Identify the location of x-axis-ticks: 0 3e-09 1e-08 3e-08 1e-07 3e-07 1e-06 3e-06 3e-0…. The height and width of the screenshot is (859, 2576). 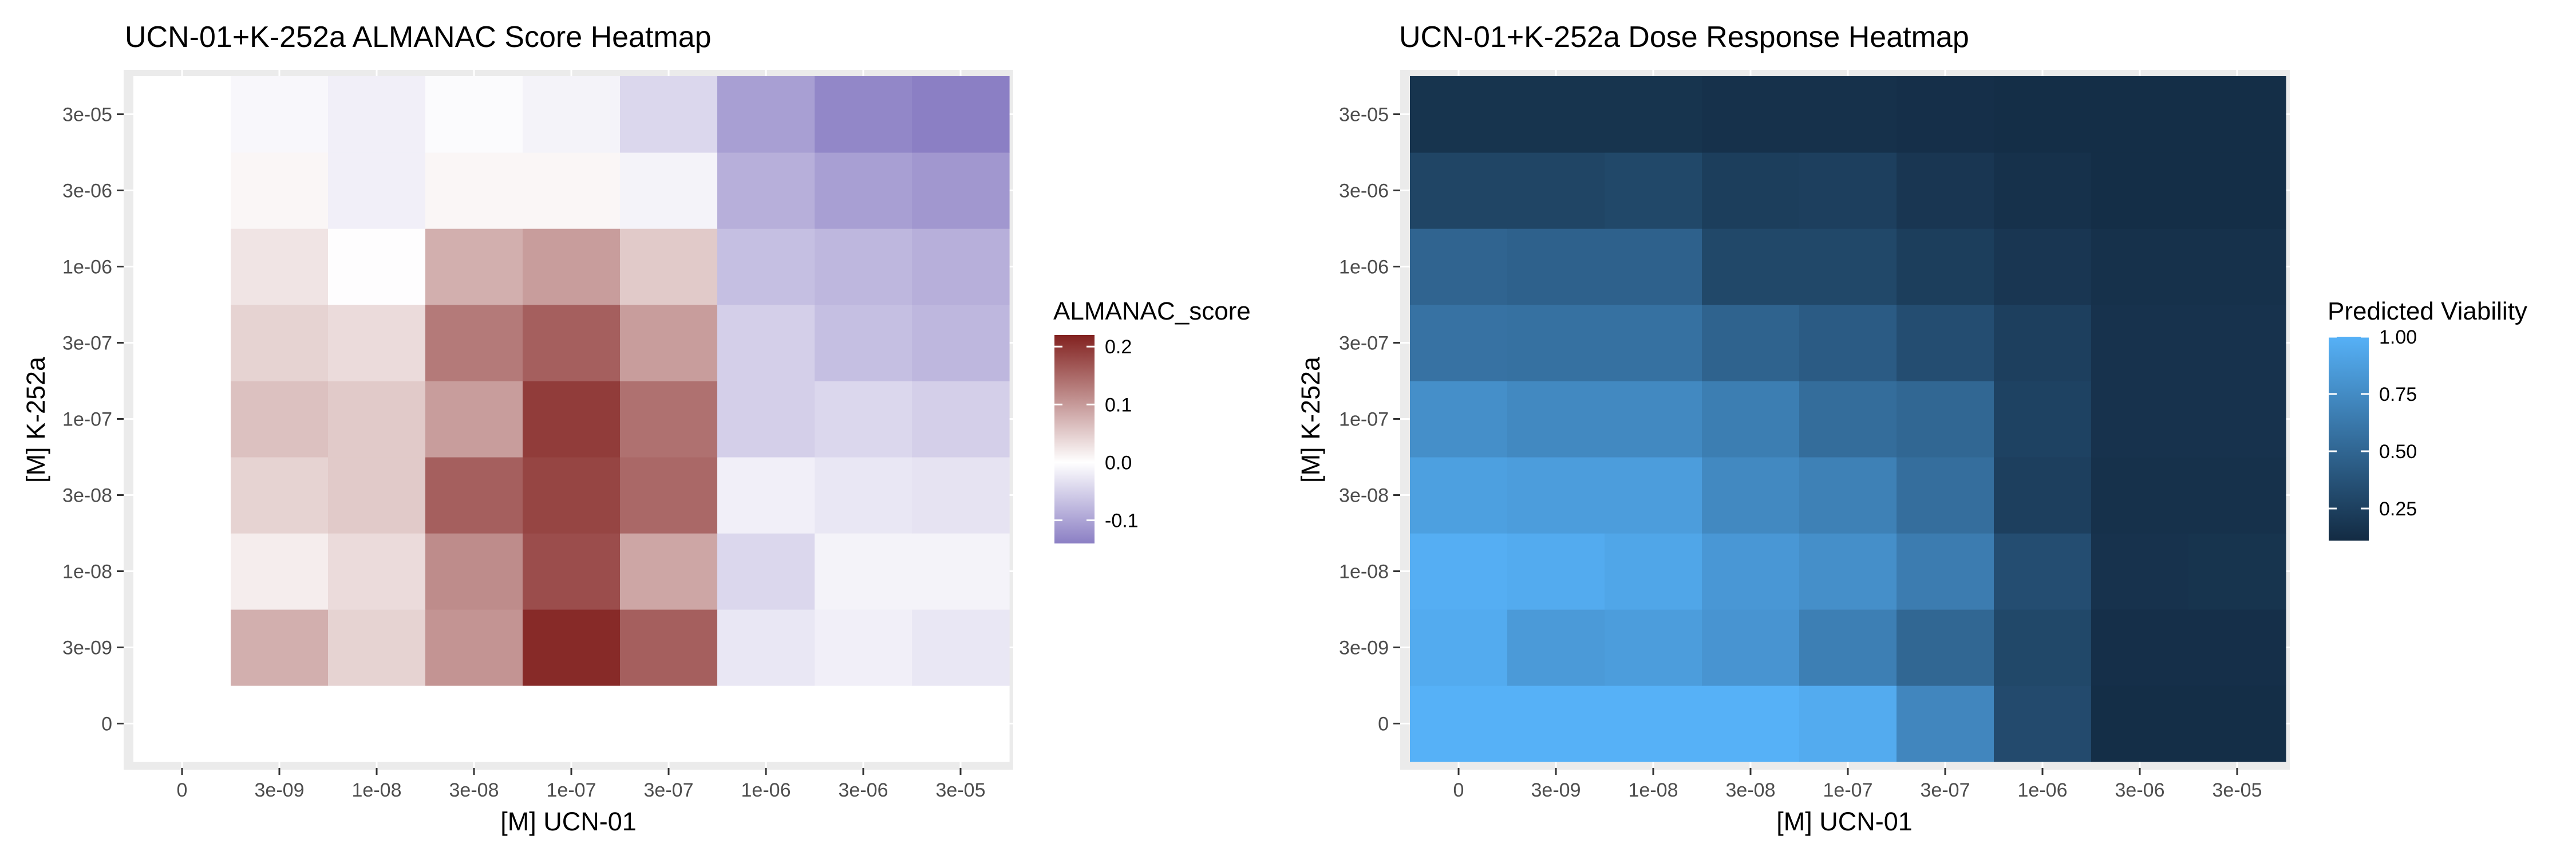
(581, 784).